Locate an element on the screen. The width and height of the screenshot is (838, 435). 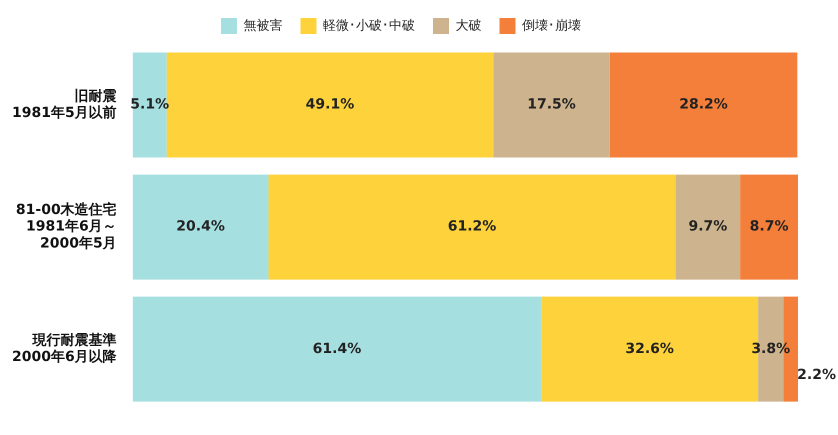
data-label: 17.5% is located at coordinates (551, 104).